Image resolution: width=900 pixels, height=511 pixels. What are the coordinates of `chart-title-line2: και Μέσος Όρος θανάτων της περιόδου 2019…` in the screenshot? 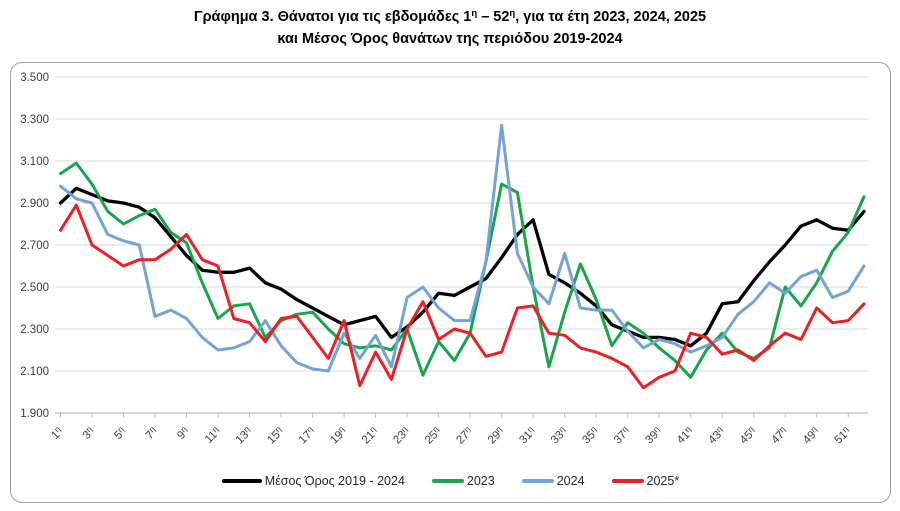 It's located at (450, 38).